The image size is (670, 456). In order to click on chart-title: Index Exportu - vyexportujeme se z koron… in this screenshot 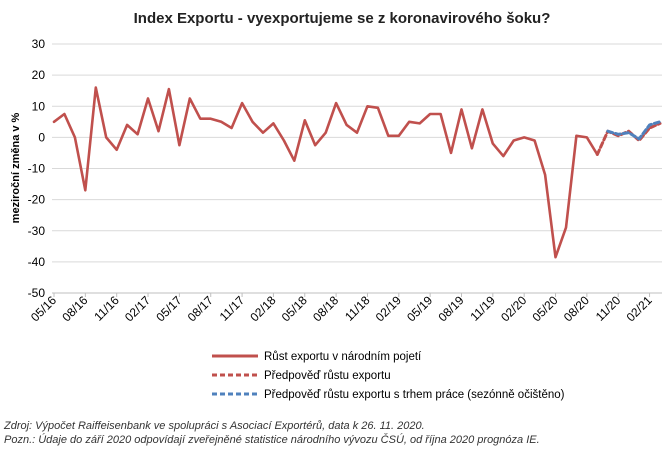, I will do `click(342, 18)`.